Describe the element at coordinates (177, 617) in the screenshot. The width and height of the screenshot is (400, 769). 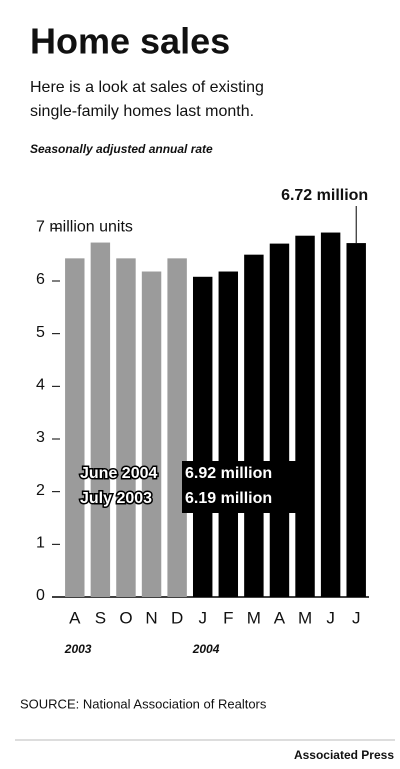
I see `x-tick-label: D` at that location.